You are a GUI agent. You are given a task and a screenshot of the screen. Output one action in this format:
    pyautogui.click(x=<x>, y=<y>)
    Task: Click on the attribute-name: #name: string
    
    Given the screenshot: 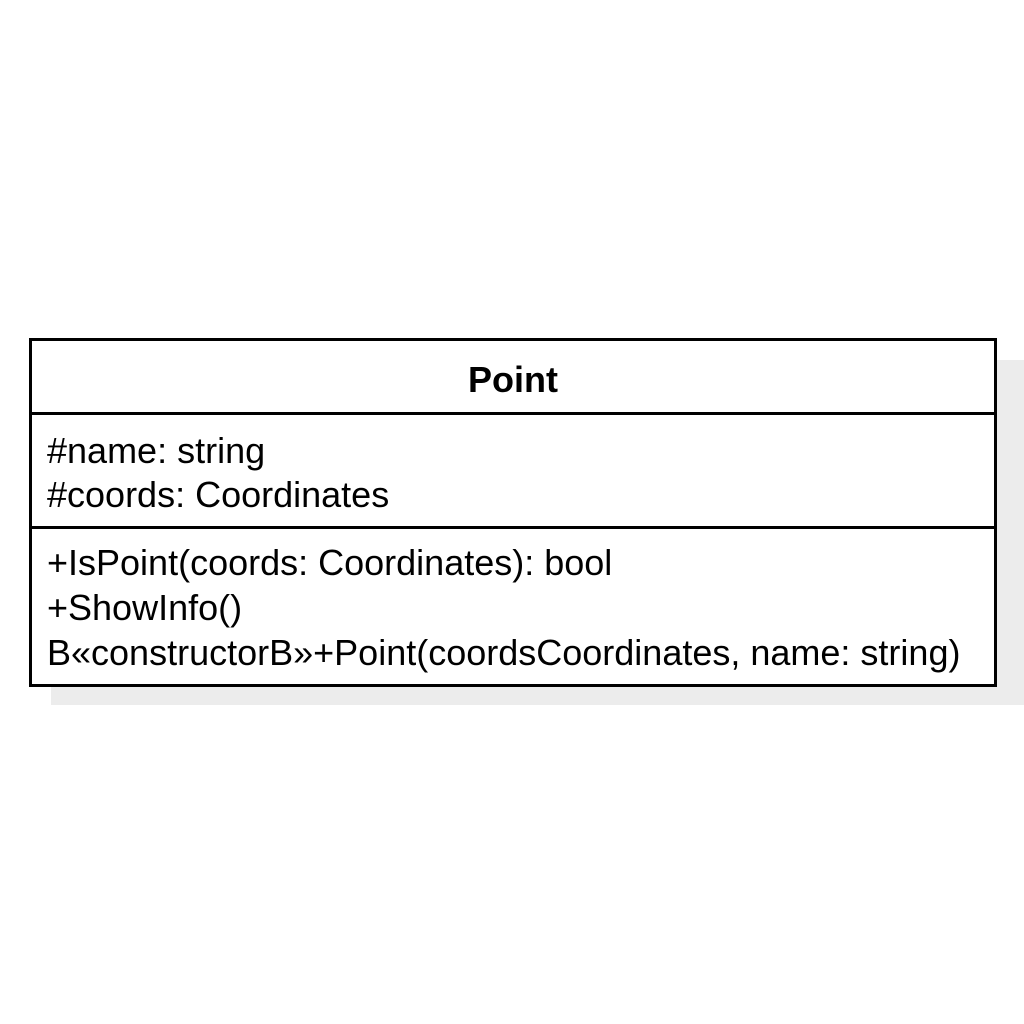 What is the action you would take?
    pyautogui.click(x=156, y=450)
    